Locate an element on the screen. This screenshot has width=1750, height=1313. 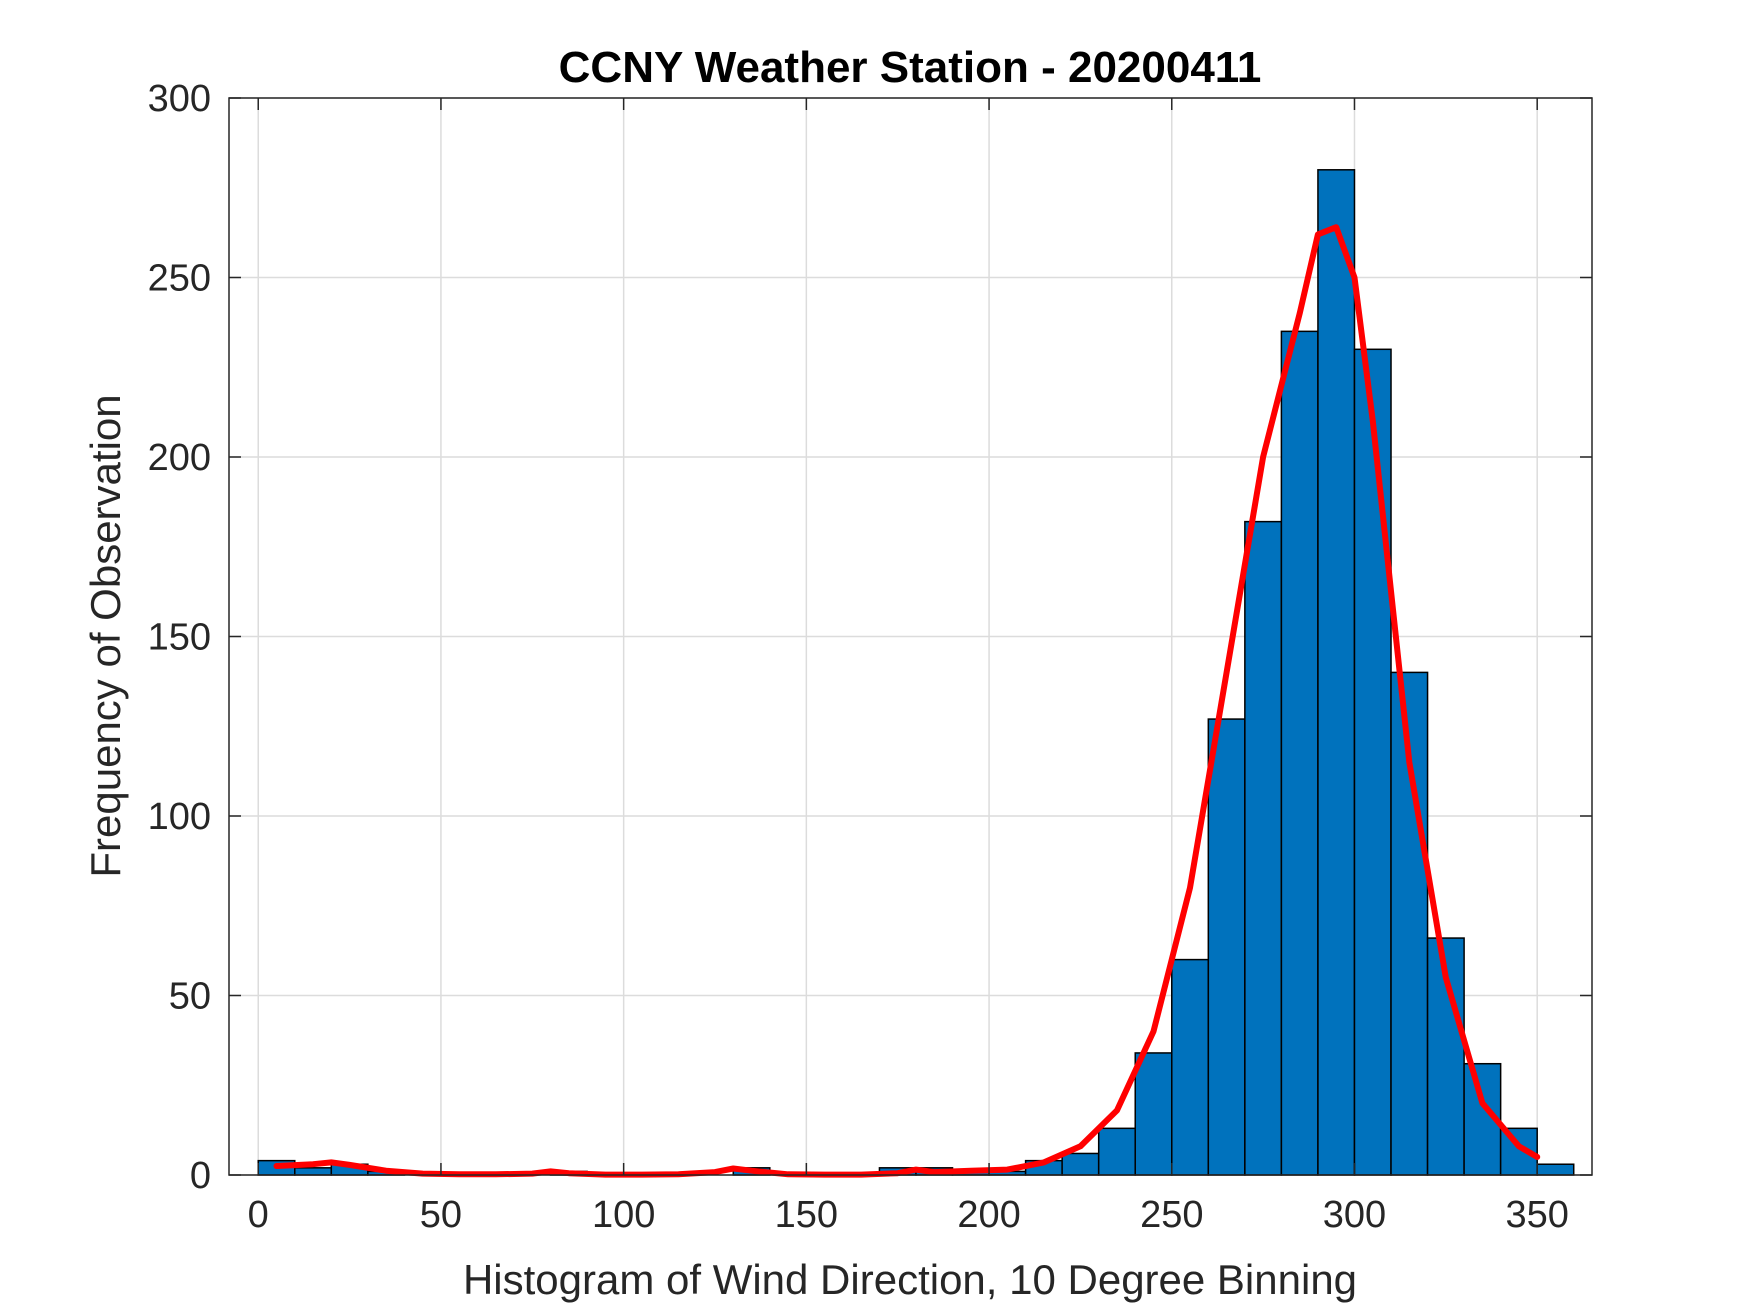
y-tick-label: 100 is located at coordinates (179, 817).